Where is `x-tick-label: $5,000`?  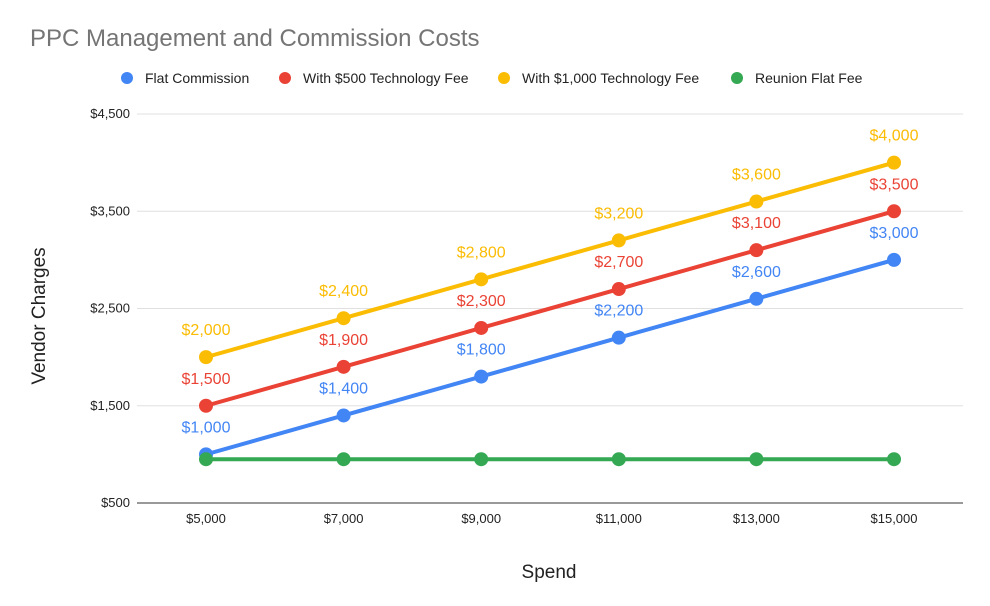 x-tick-label: $5,000 is located at coordinates (206, 518).